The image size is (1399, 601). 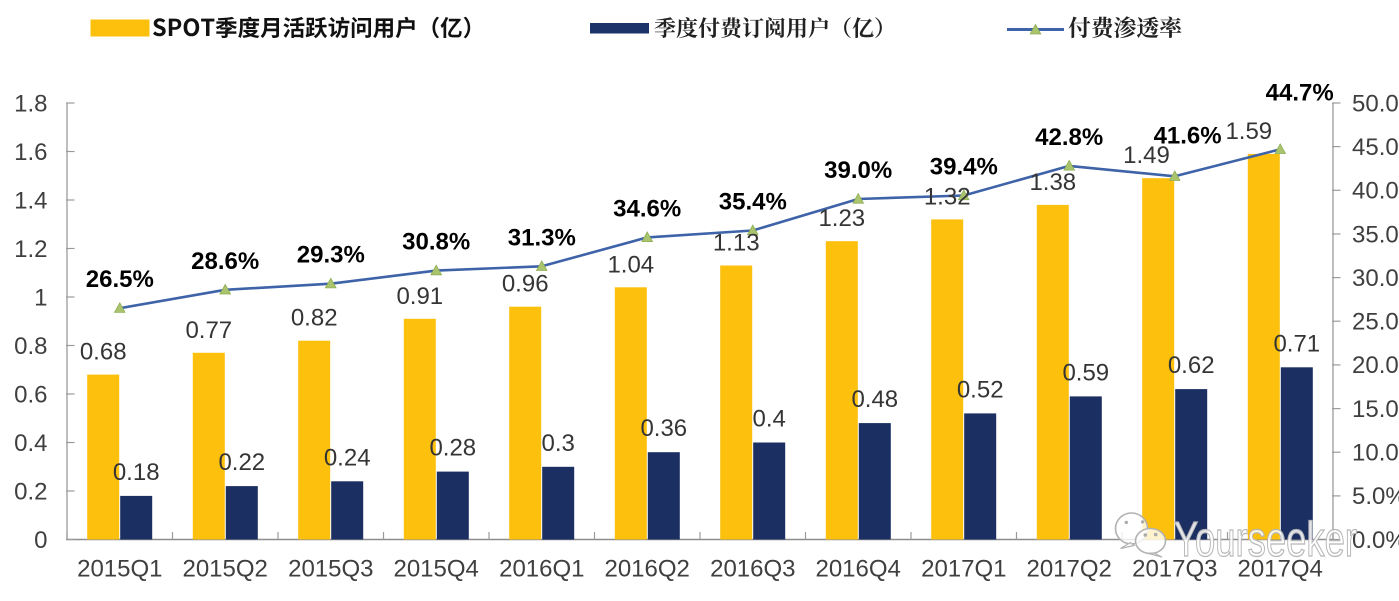 What do you see at coordinates (1375, 278) in the screenshot?
I see `svg-text: 30.0%` at bounding box center [1375, 278].